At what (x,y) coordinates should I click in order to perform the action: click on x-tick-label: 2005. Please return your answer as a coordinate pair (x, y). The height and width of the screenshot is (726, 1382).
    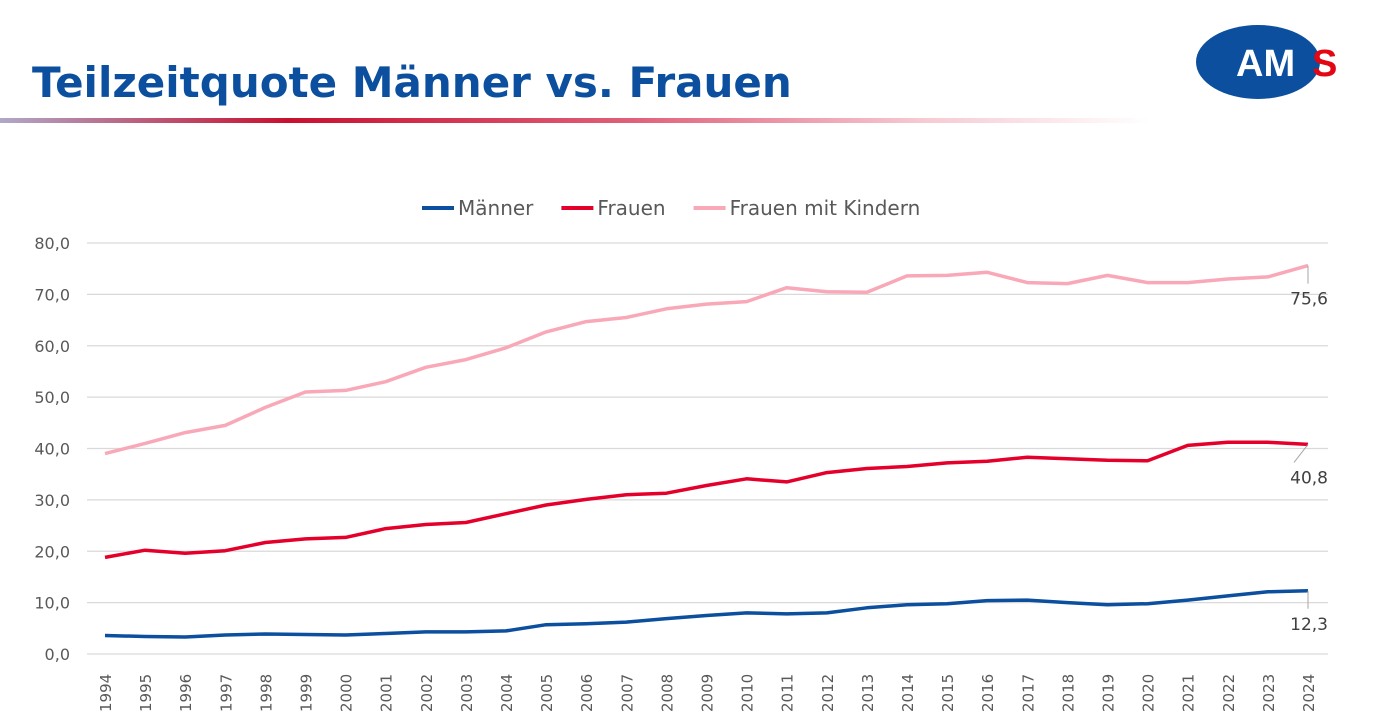
    Looking at the image, I should click on (547, 693).